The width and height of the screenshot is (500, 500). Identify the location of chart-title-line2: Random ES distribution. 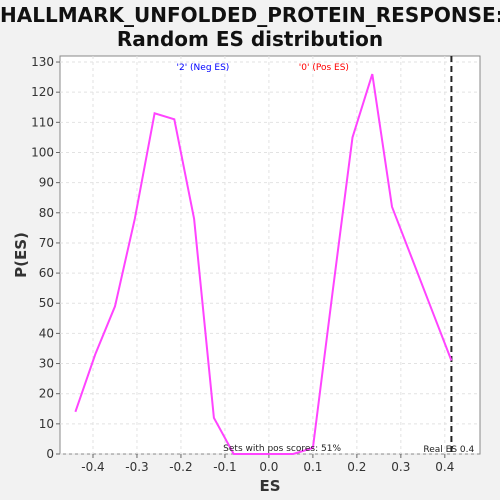
(250, 39).